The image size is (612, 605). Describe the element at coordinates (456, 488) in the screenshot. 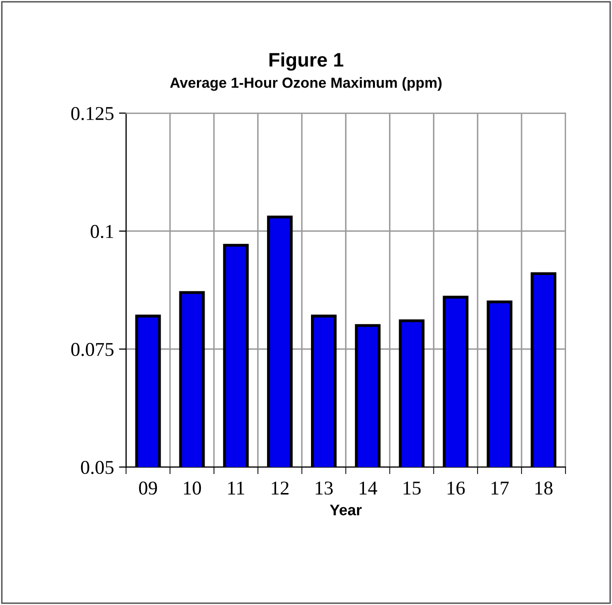

I see `x-tick-label: 16` at that location.